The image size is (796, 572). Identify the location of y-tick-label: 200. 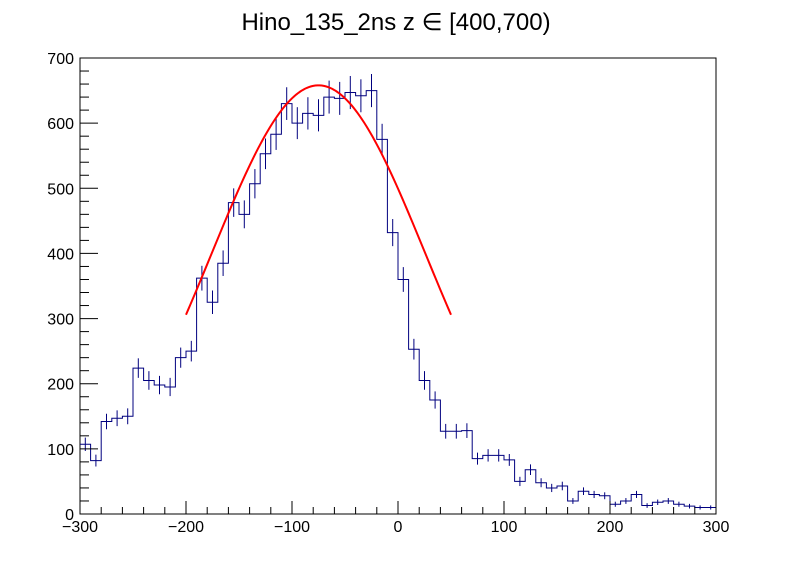
(60, 385).